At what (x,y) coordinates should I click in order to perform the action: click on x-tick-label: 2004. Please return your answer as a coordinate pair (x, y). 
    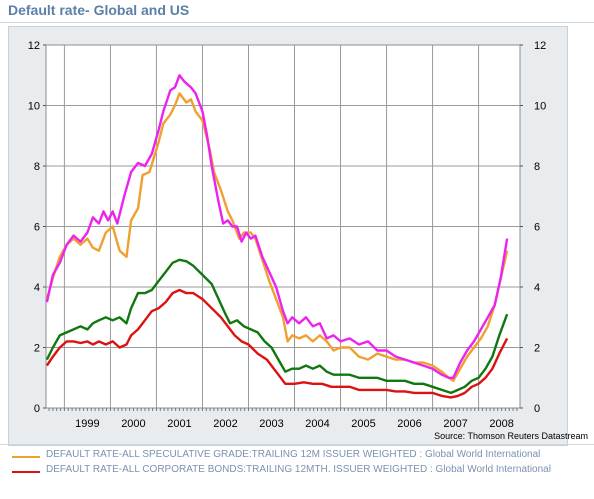
    Looking at the image, I should click on (317, 424).